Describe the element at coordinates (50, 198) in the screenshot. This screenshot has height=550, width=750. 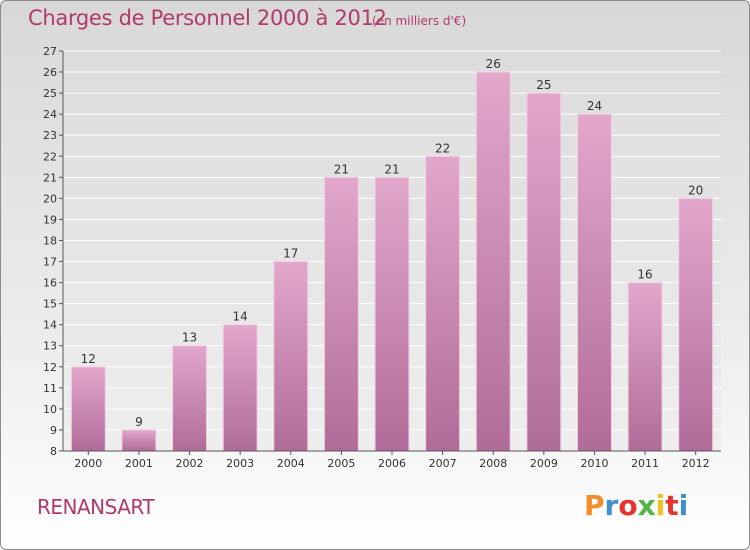
I see `y-tick-label: 20` at that location.